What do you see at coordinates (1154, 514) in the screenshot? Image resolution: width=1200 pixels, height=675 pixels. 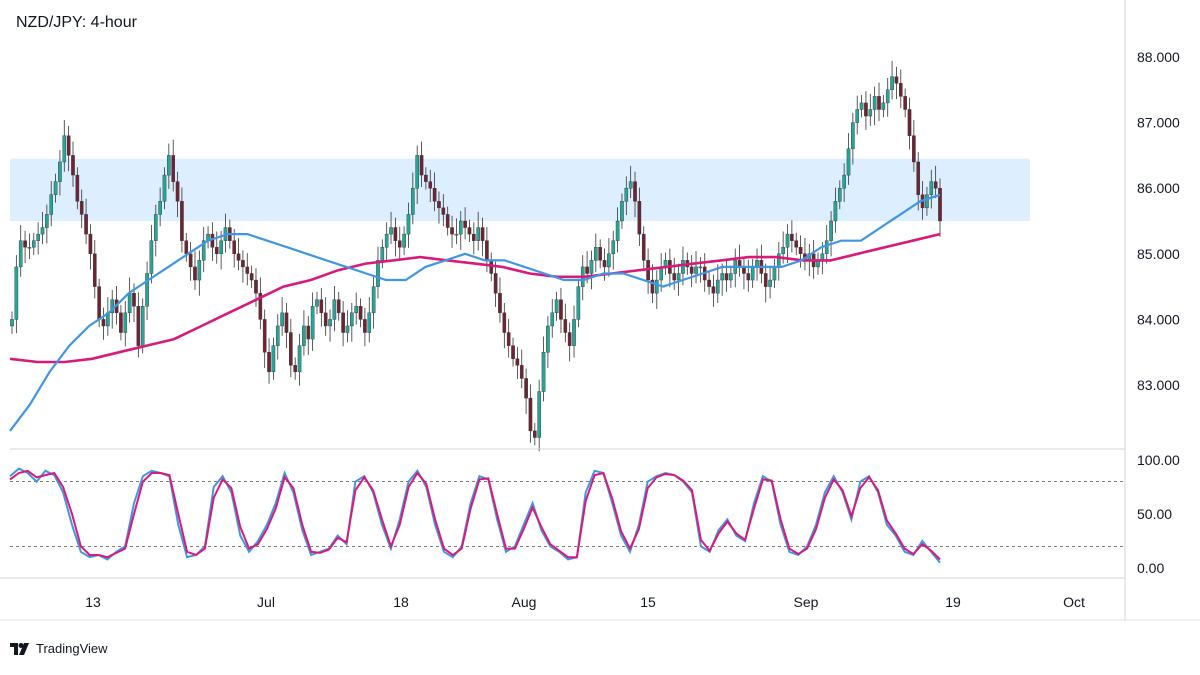 I see `stochastic-tick-label: 50.00` at bounding box center [1154, 514].